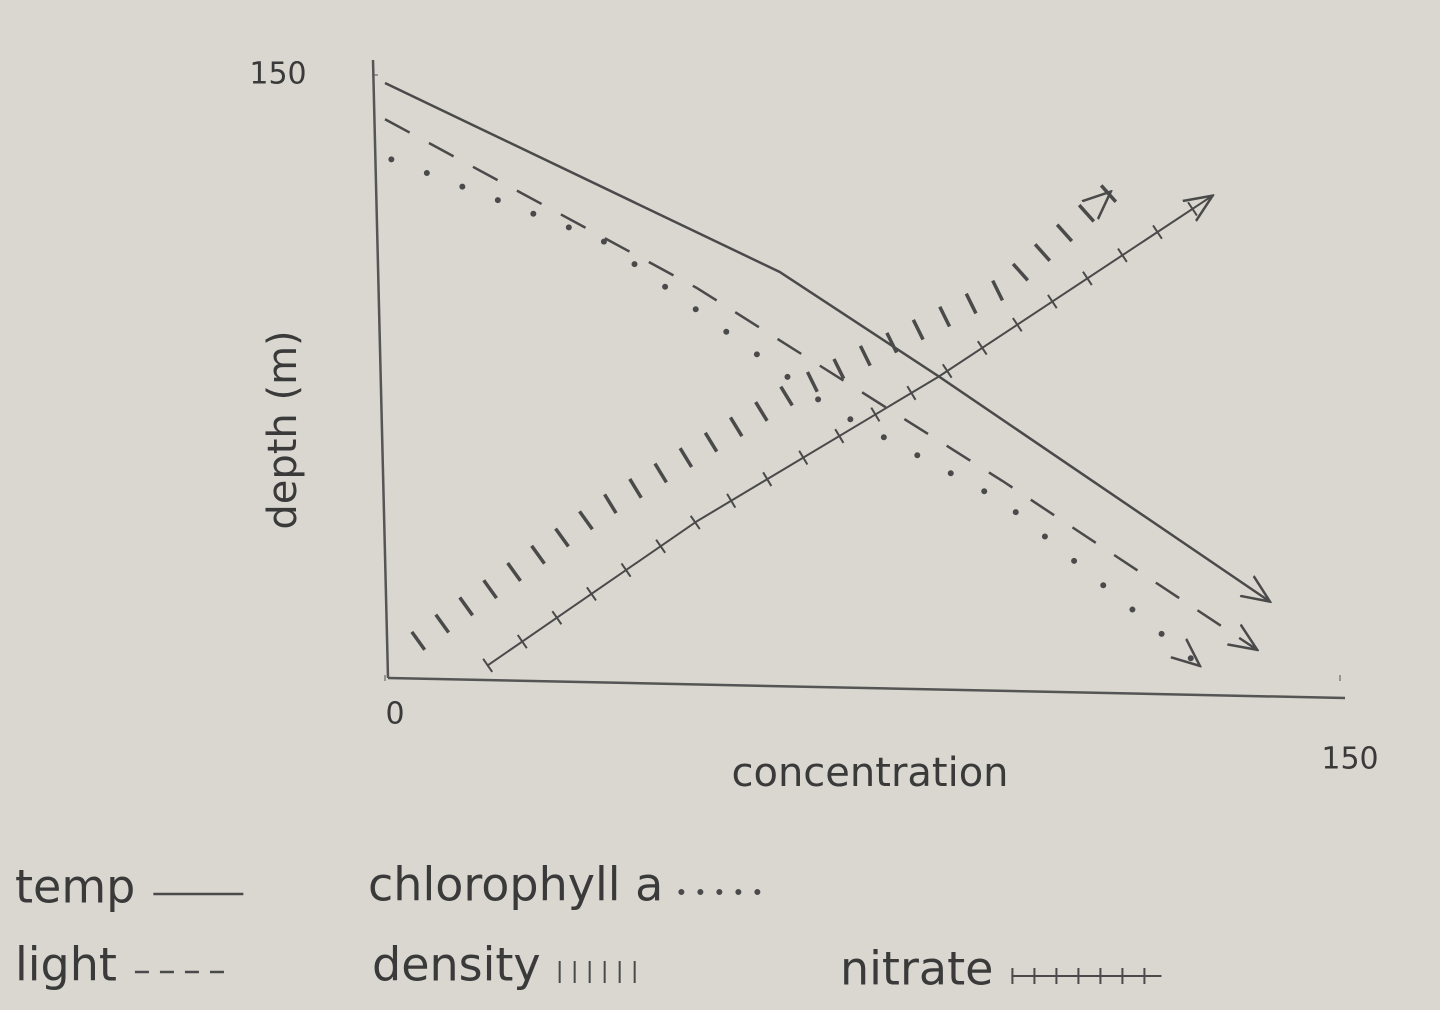  Describe the element at coordinates (394, 714) in the screenshot. I see `x-tick-label: 0` at that location.